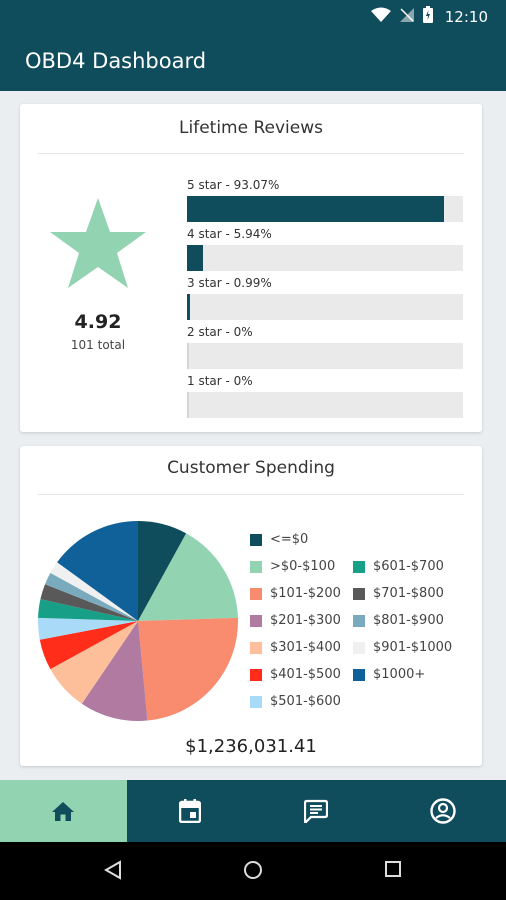 The image size is (506, 900). I want to click on legend-label: $301-$400, so click(305, 647).